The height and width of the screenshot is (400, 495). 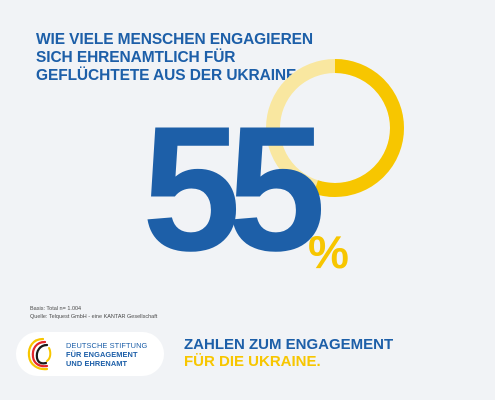 I want to click on foundation-logo-icon, so click(x=39, y=354).